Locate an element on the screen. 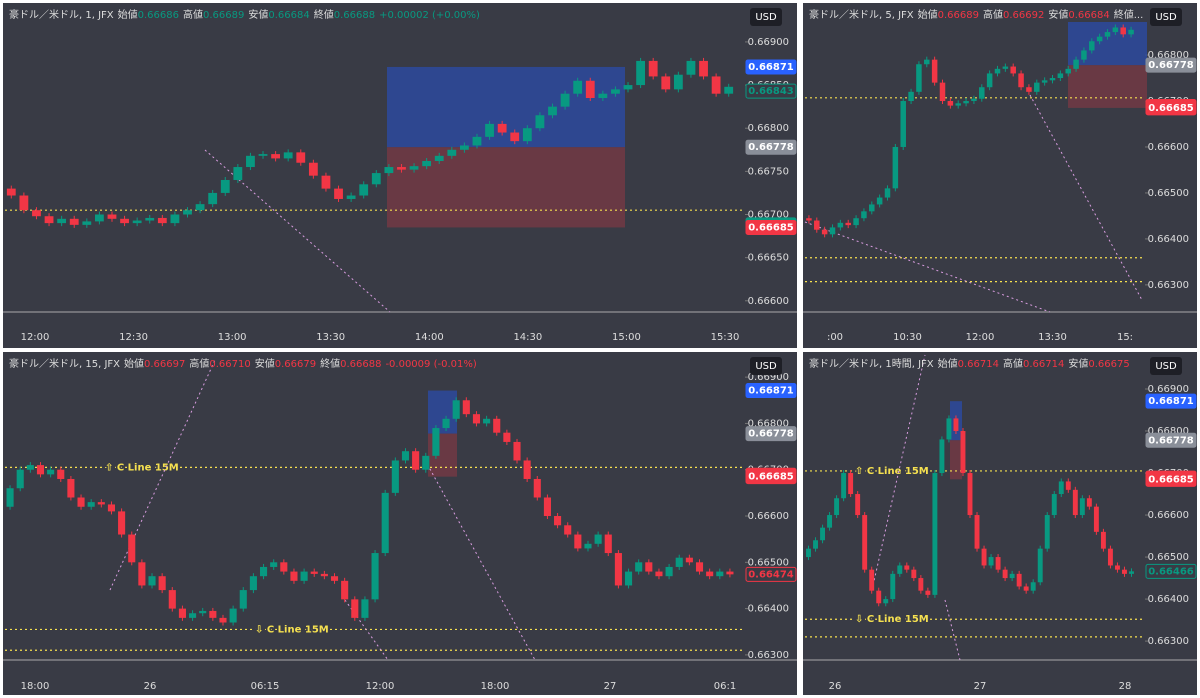 The width and height of the screenshot is (1200, 698). price-tag-label: 0.66871 is located at coordinates (771, 67).